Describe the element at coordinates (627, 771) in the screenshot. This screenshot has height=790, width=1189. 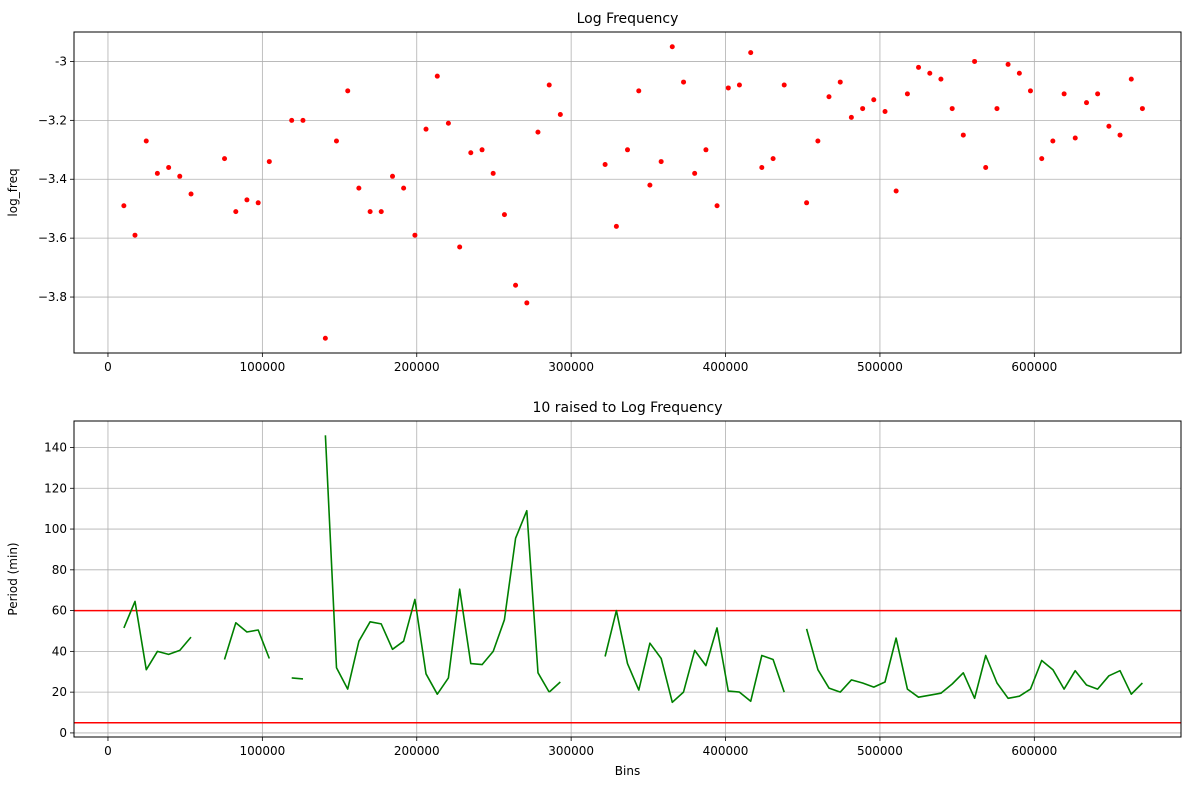
I see `x-axis-label: Bins` at that location.